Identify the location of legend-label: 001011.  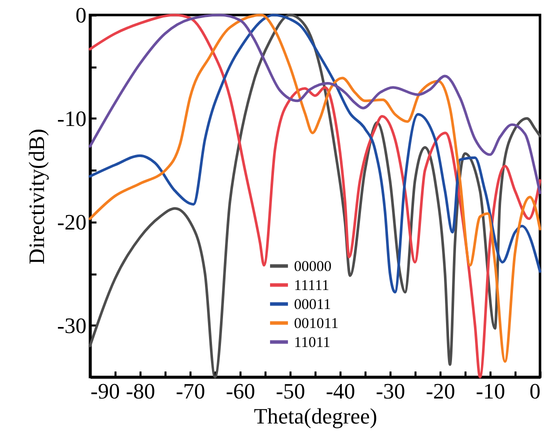
(316, 324).